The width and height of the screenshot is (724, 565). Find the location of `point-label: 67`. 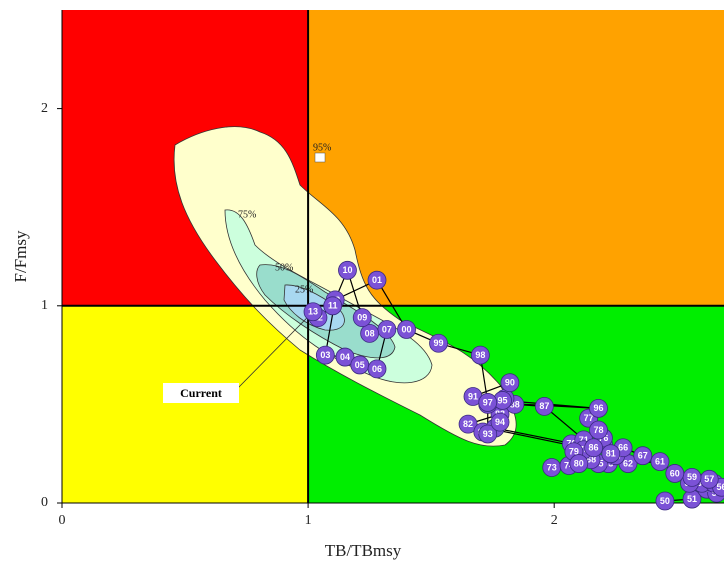

point-label: 67 is located at coordinates (643, 456).